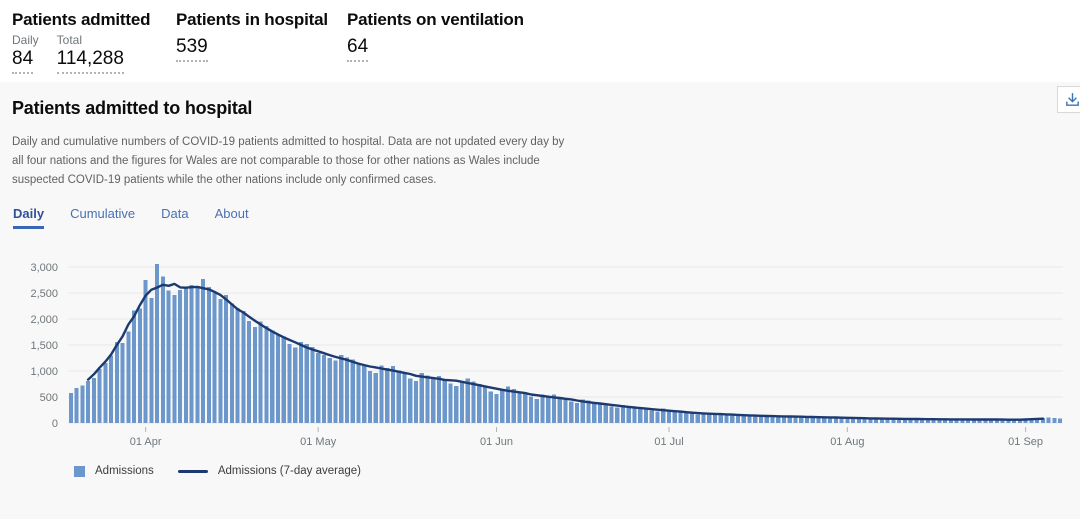 The image size is (1080, 519). I want to click on tab-cumulative: Cumulative, so click(103, 213).